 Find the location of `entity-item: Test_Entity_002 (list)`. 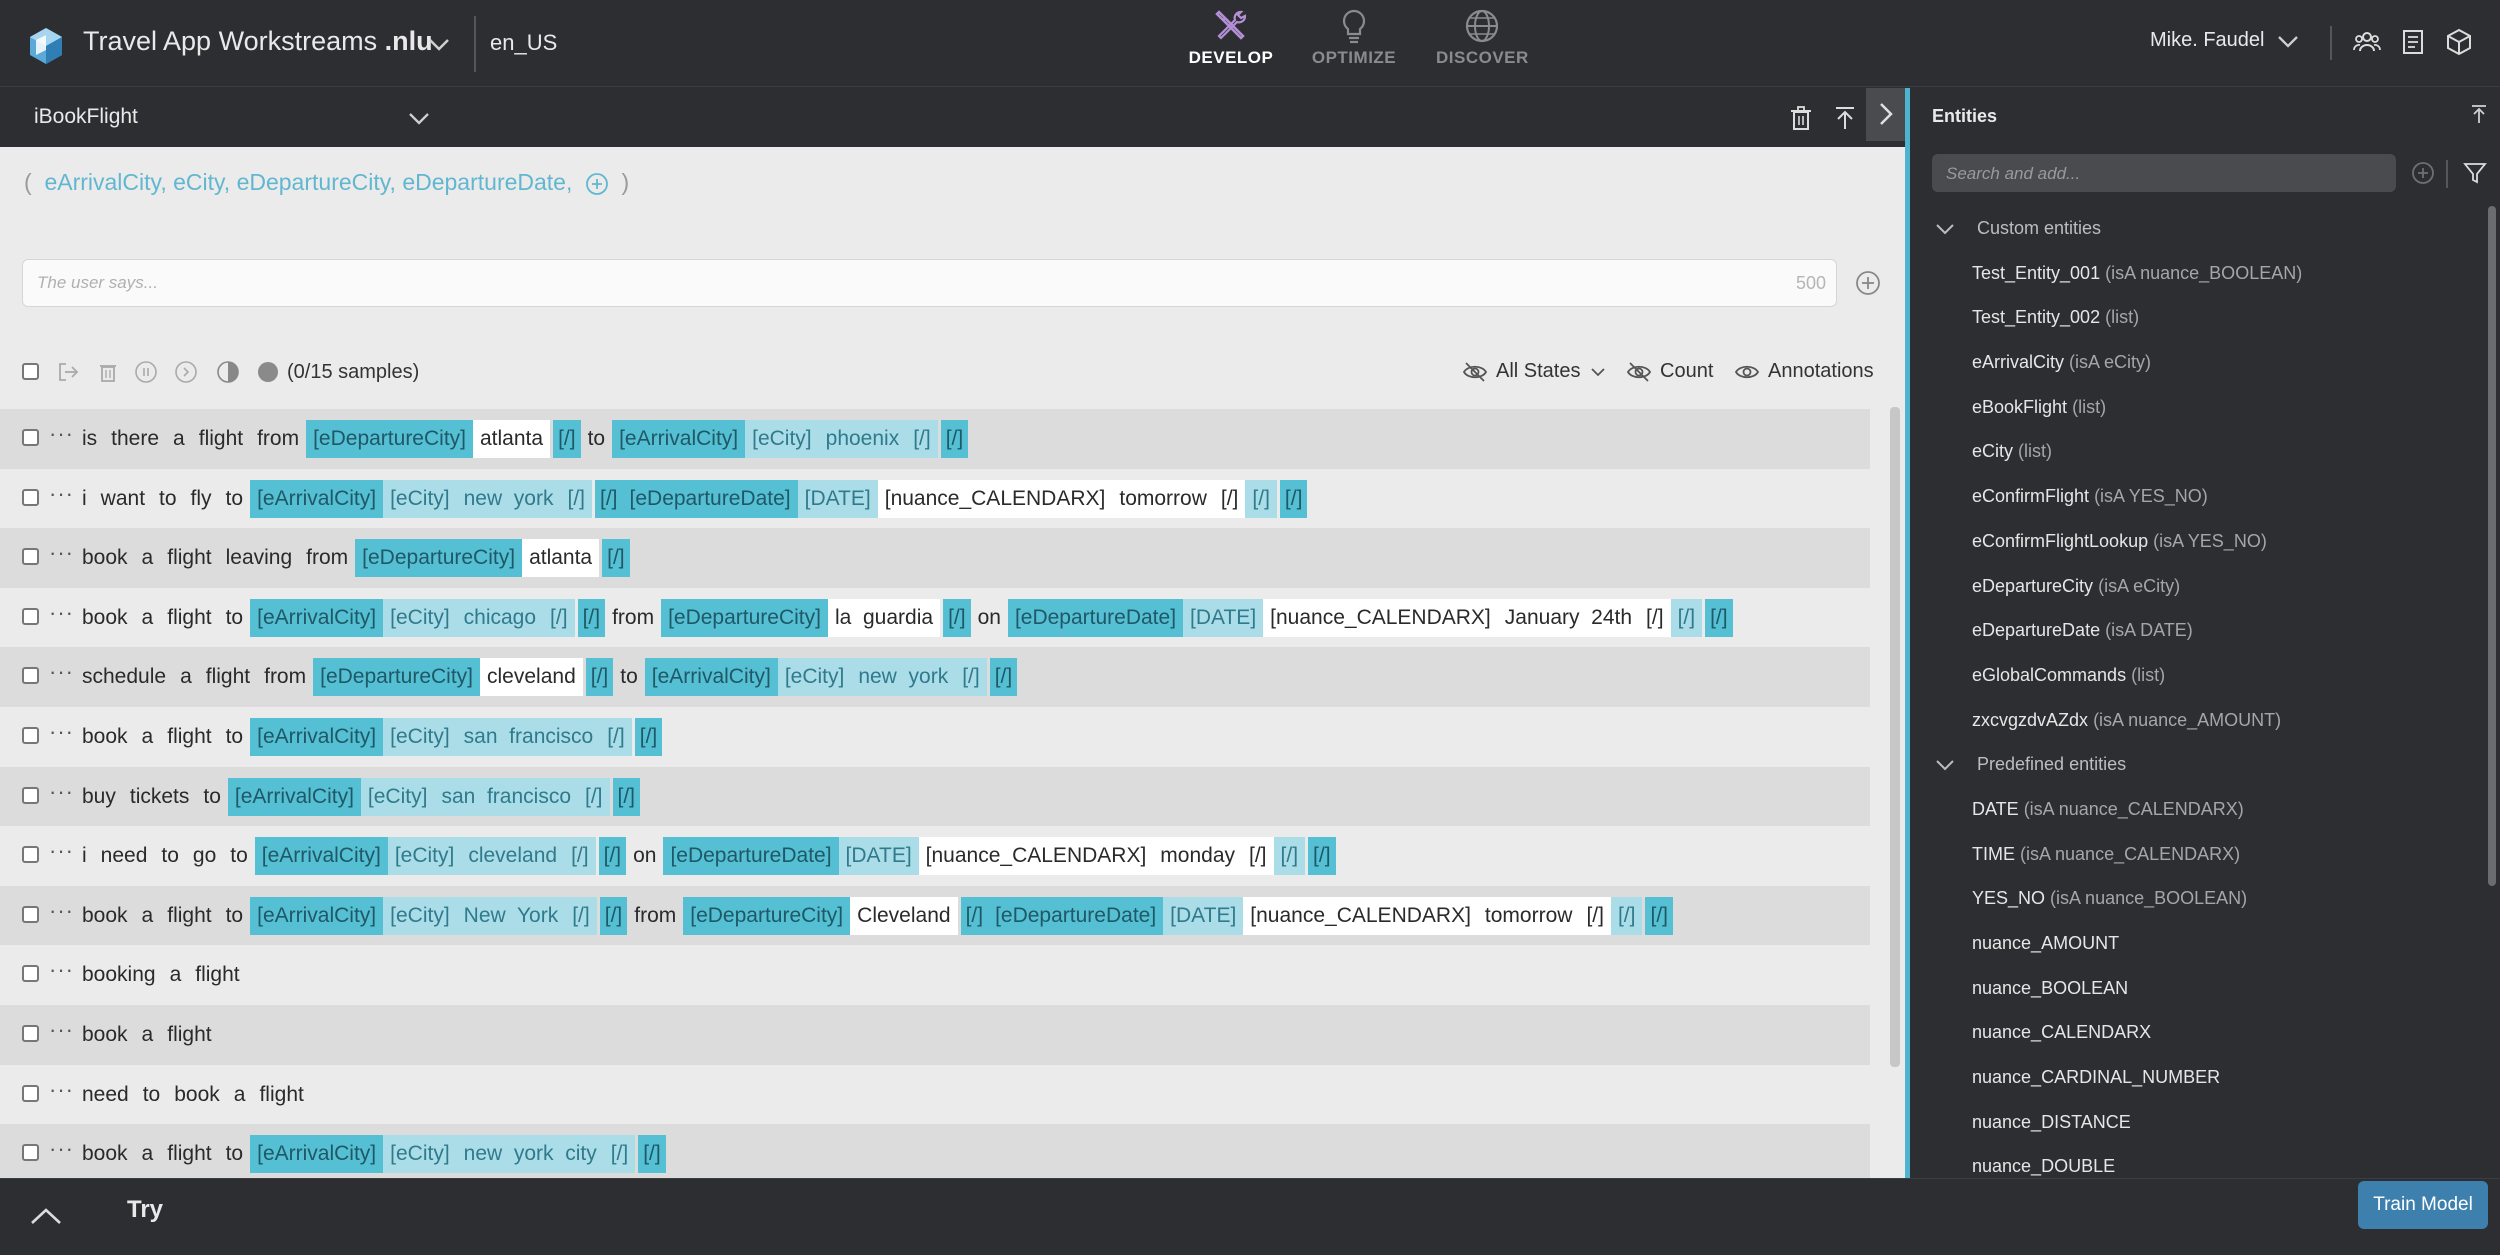

entity-item: Test_Entity_002 (list) is located at coordinates (2197, 317).